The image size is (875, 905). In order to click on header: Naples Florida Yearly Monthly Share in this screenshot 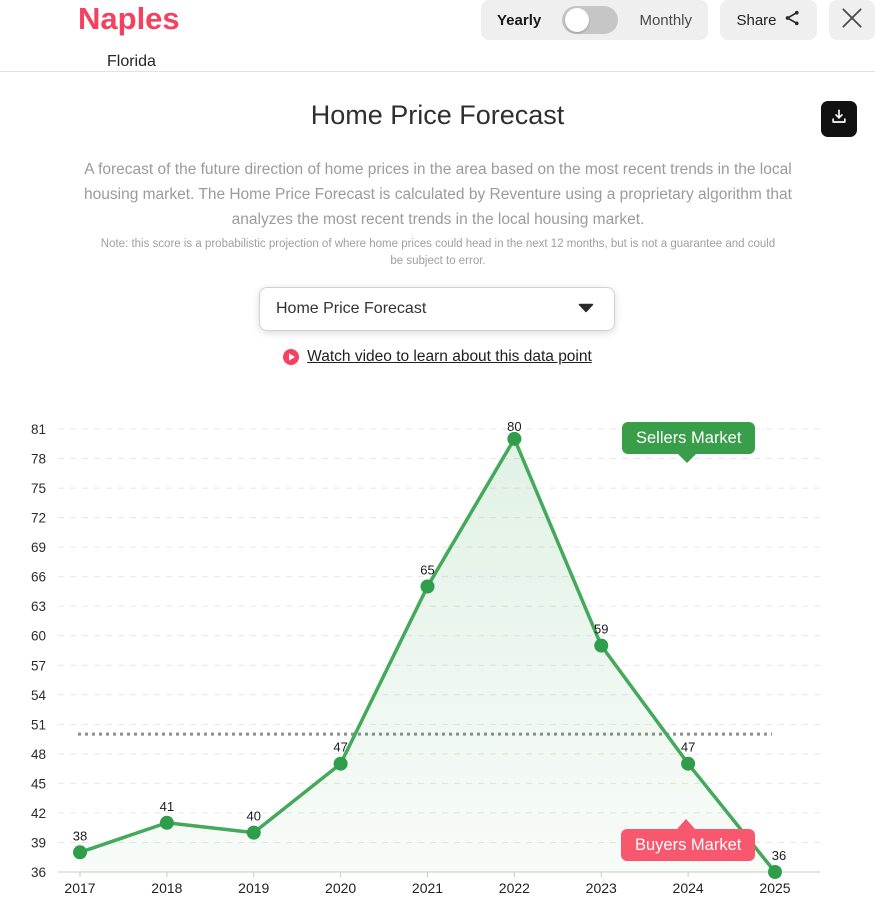, I will do `click(437, 36)`.